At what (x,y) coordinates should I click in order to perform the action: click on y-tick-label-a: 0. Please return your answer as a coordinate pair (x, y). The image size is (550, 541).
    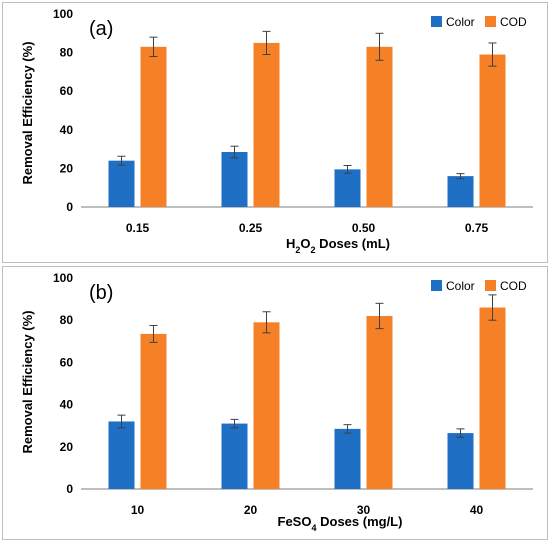
    Looking at the image, I should click on (69, 207).